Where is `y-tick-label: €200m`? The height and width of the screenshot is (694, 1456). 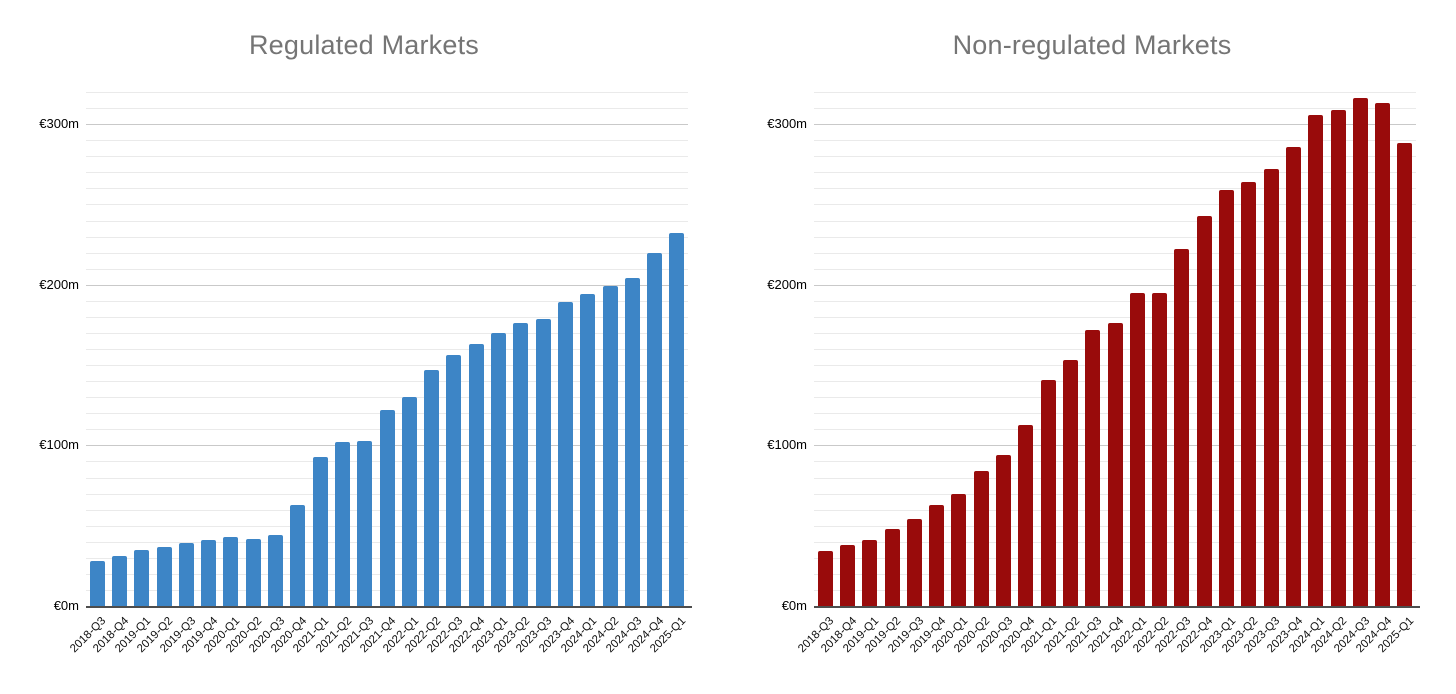
y-tick-label: €200m is located at coordinates (787, 284).